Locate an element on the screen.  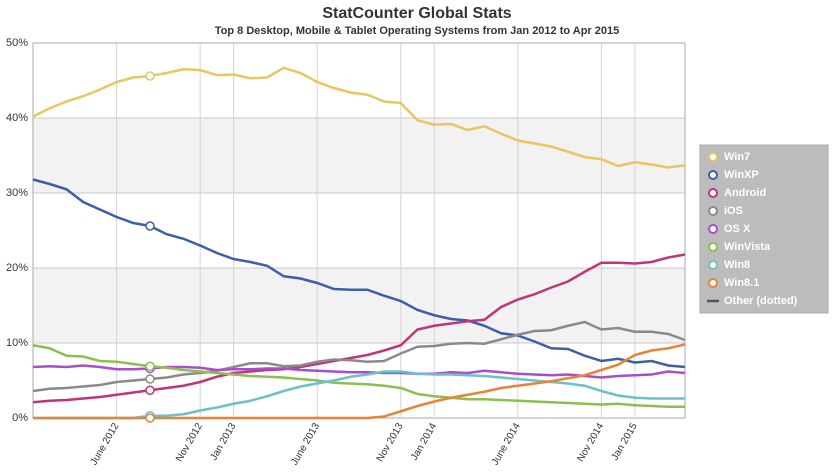
legend-label: Win7 is located at coordinates (737, 157).